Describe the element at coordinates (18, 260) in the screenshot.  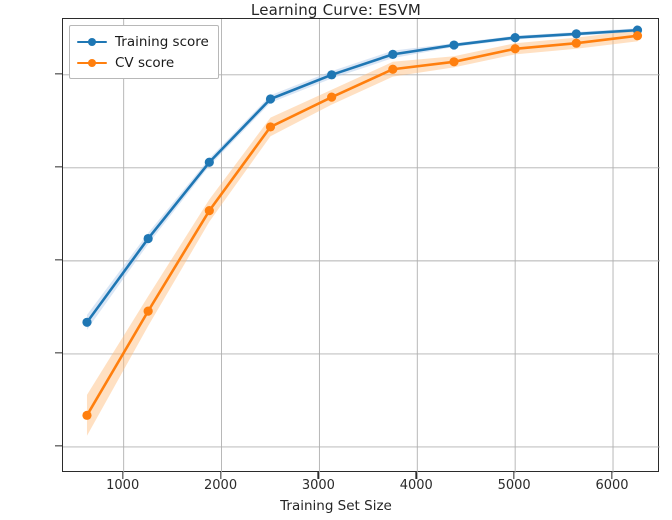
I see `y-axis-label-wrap: Score` at that location.